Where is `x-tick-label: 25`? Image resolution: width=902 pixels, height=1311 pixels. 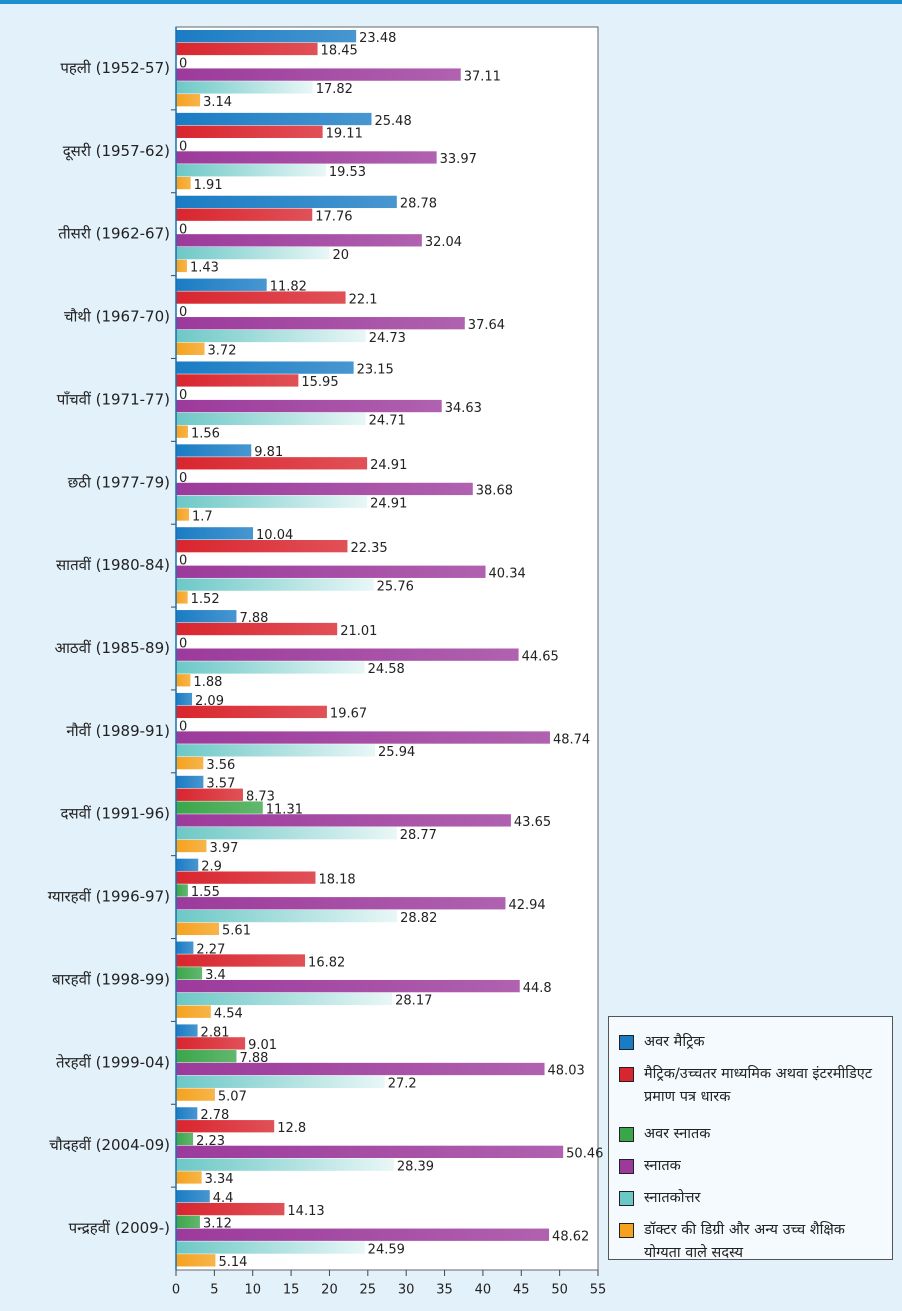 x-tick-label: 25 is located at coordinates (368, 1290).